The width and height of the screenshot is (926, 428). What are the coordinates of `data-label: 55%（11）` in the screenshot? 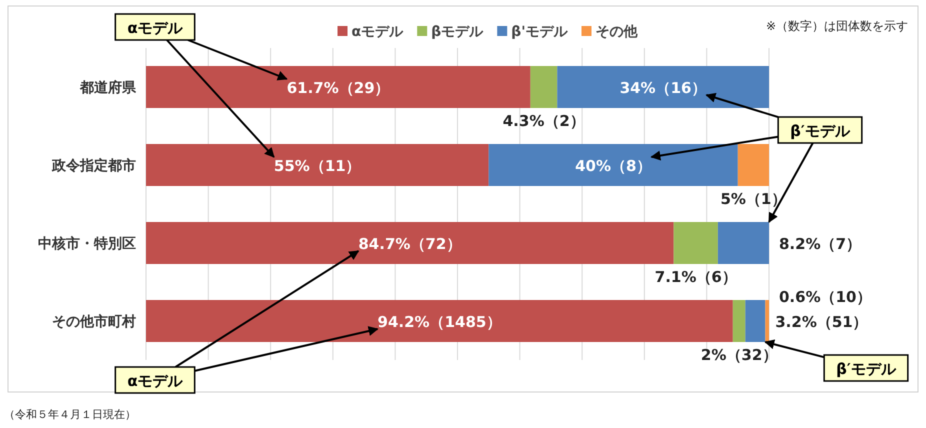 It's located at (317, 166).